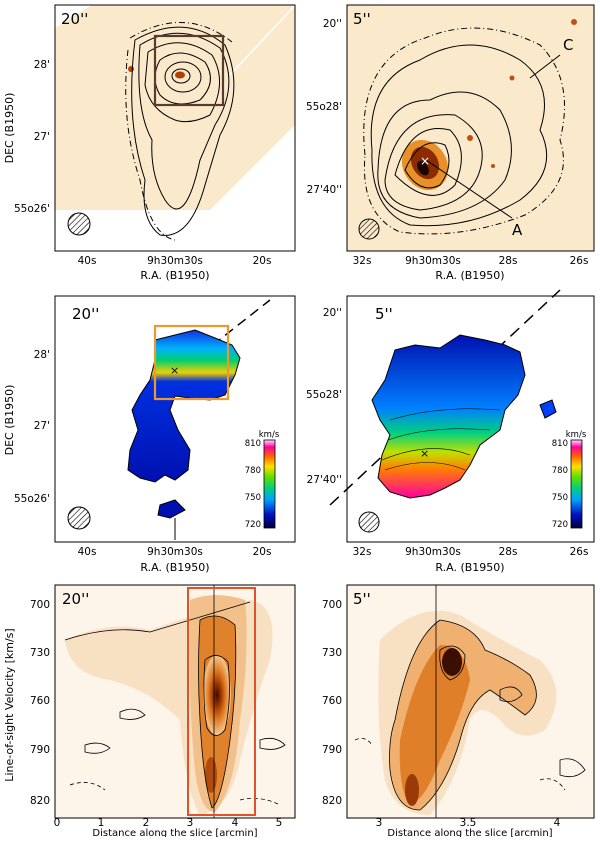 This screenshot has height=841, width=600. What do you see at coordinates (75, 599) in the screenshot?
I see `resolution-label-e: 20''` at bounding box center [75, 599].